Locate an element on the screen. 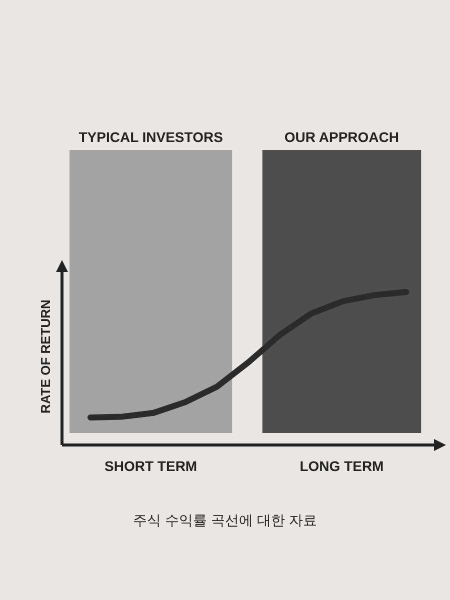  text: LONG TERM is located at coordinates (342, 466).